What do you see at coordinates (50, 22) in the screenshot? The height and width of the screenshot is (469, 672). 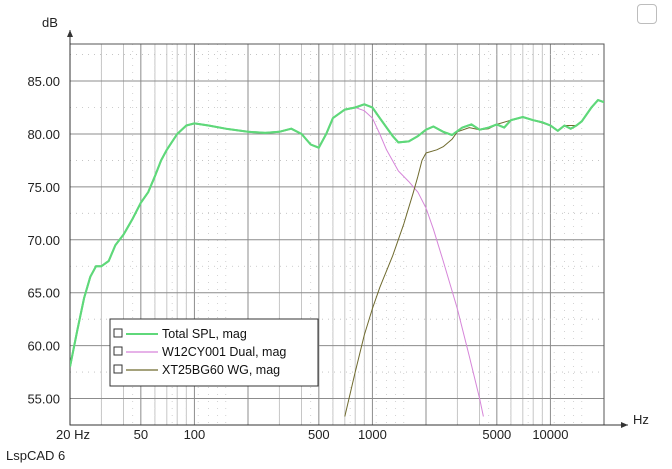 I see `y-axis-unit-label: dB` at bounding box center [50, 22].